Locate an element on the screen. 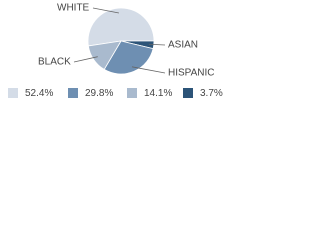  legend-label: 52.4% is located at coordinates (39, 93).